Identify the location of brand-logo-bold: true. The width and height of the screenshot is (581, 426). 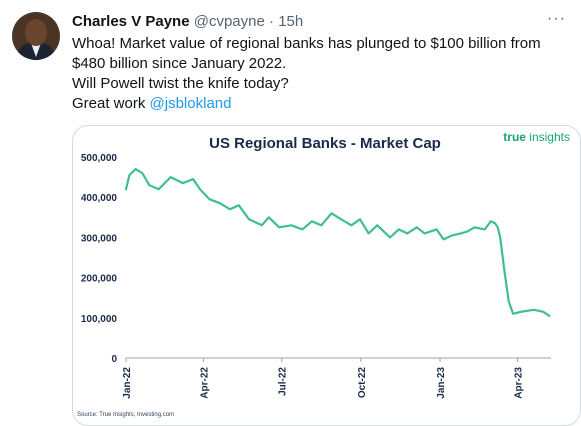
(514, 137).